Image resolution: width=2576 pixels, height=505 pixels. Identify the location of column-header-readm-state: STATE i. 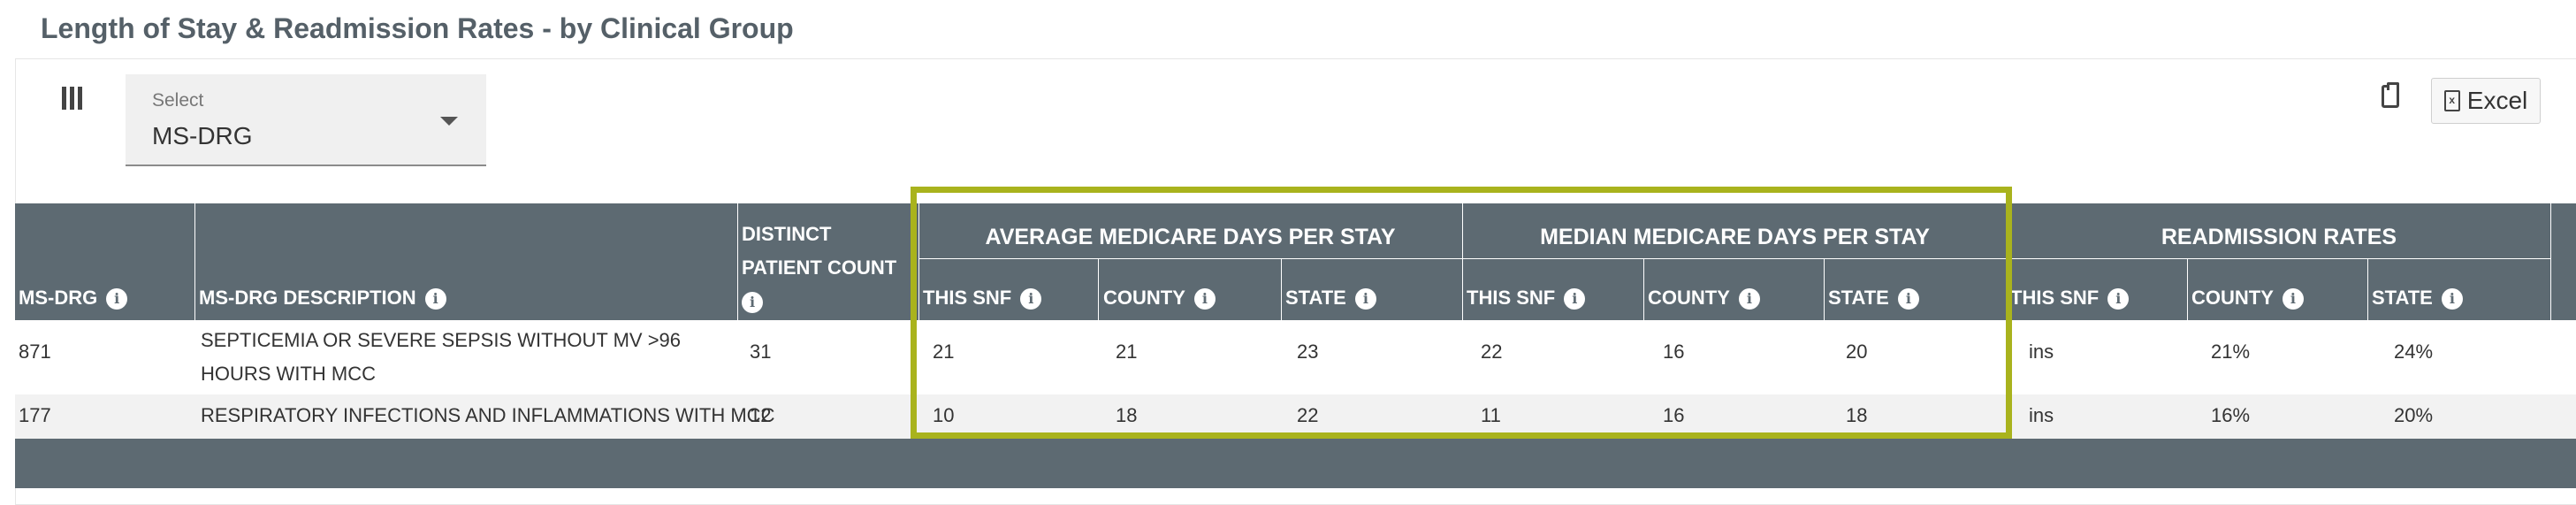
(2417, 298).